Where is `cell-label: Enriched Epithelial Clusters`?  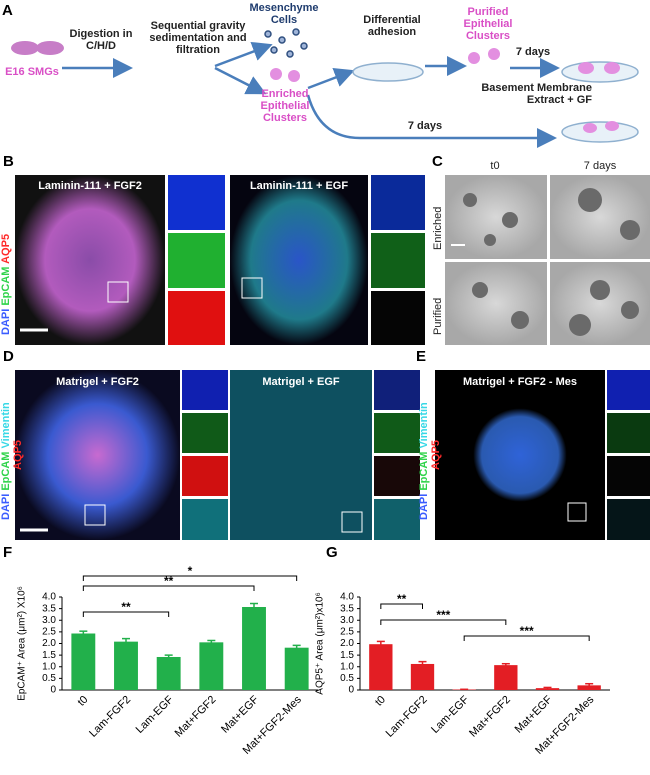 cell-label: Enriched Epithelial Clusters is located at coordinates (285, 106).